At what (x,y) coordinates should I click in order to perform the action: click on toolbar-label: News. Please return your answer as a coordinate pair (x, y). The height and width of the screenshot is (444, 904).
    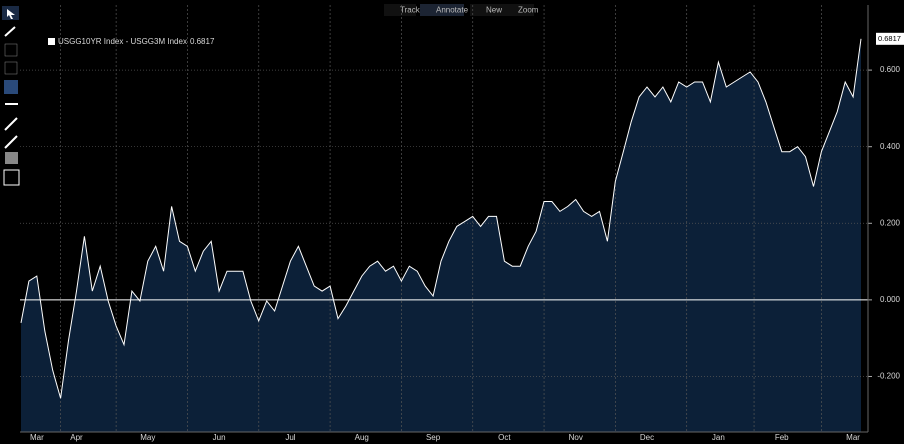
    Looking at the image, I should click on (496, 10).